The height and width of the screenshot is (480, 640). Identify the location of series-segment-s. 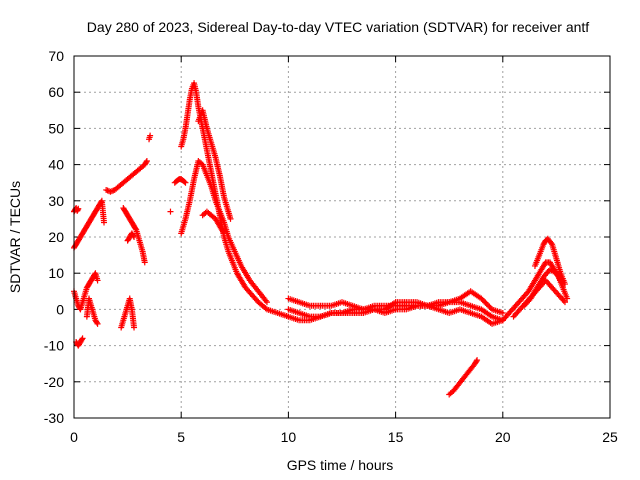
(395, 313).